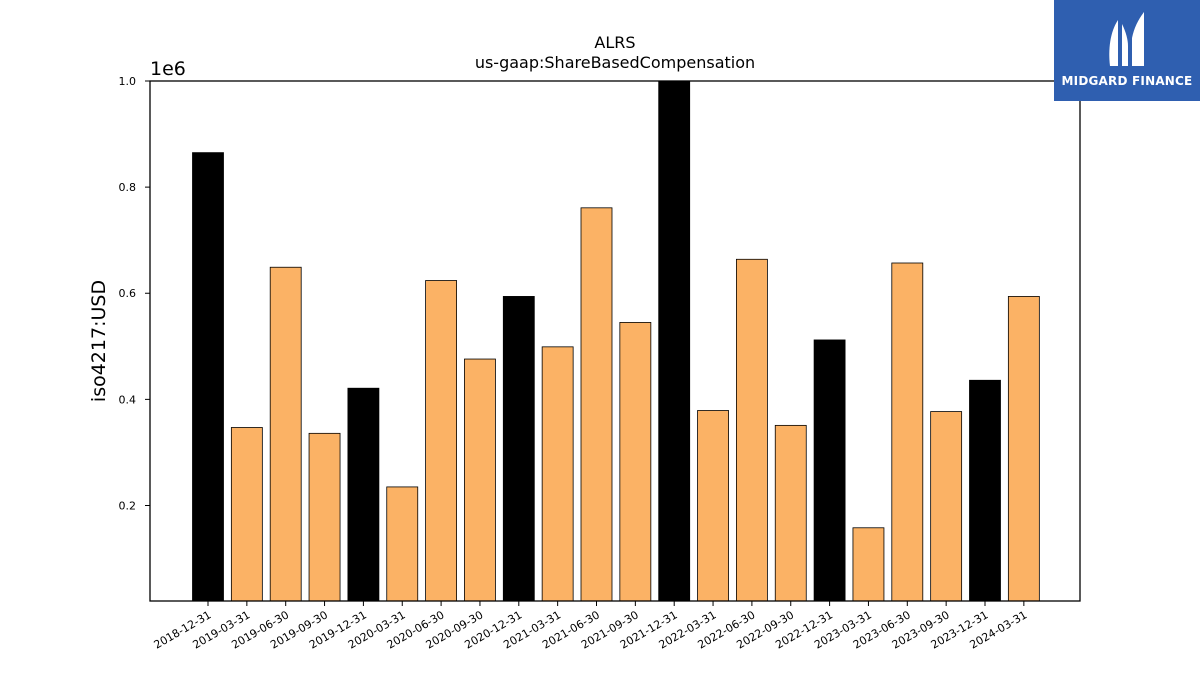 This screenshot has width=1200, height=679. Describe the element at coordinates (128, 505) in the screenshot. I see `y-tick-label: 0.2` at that location.